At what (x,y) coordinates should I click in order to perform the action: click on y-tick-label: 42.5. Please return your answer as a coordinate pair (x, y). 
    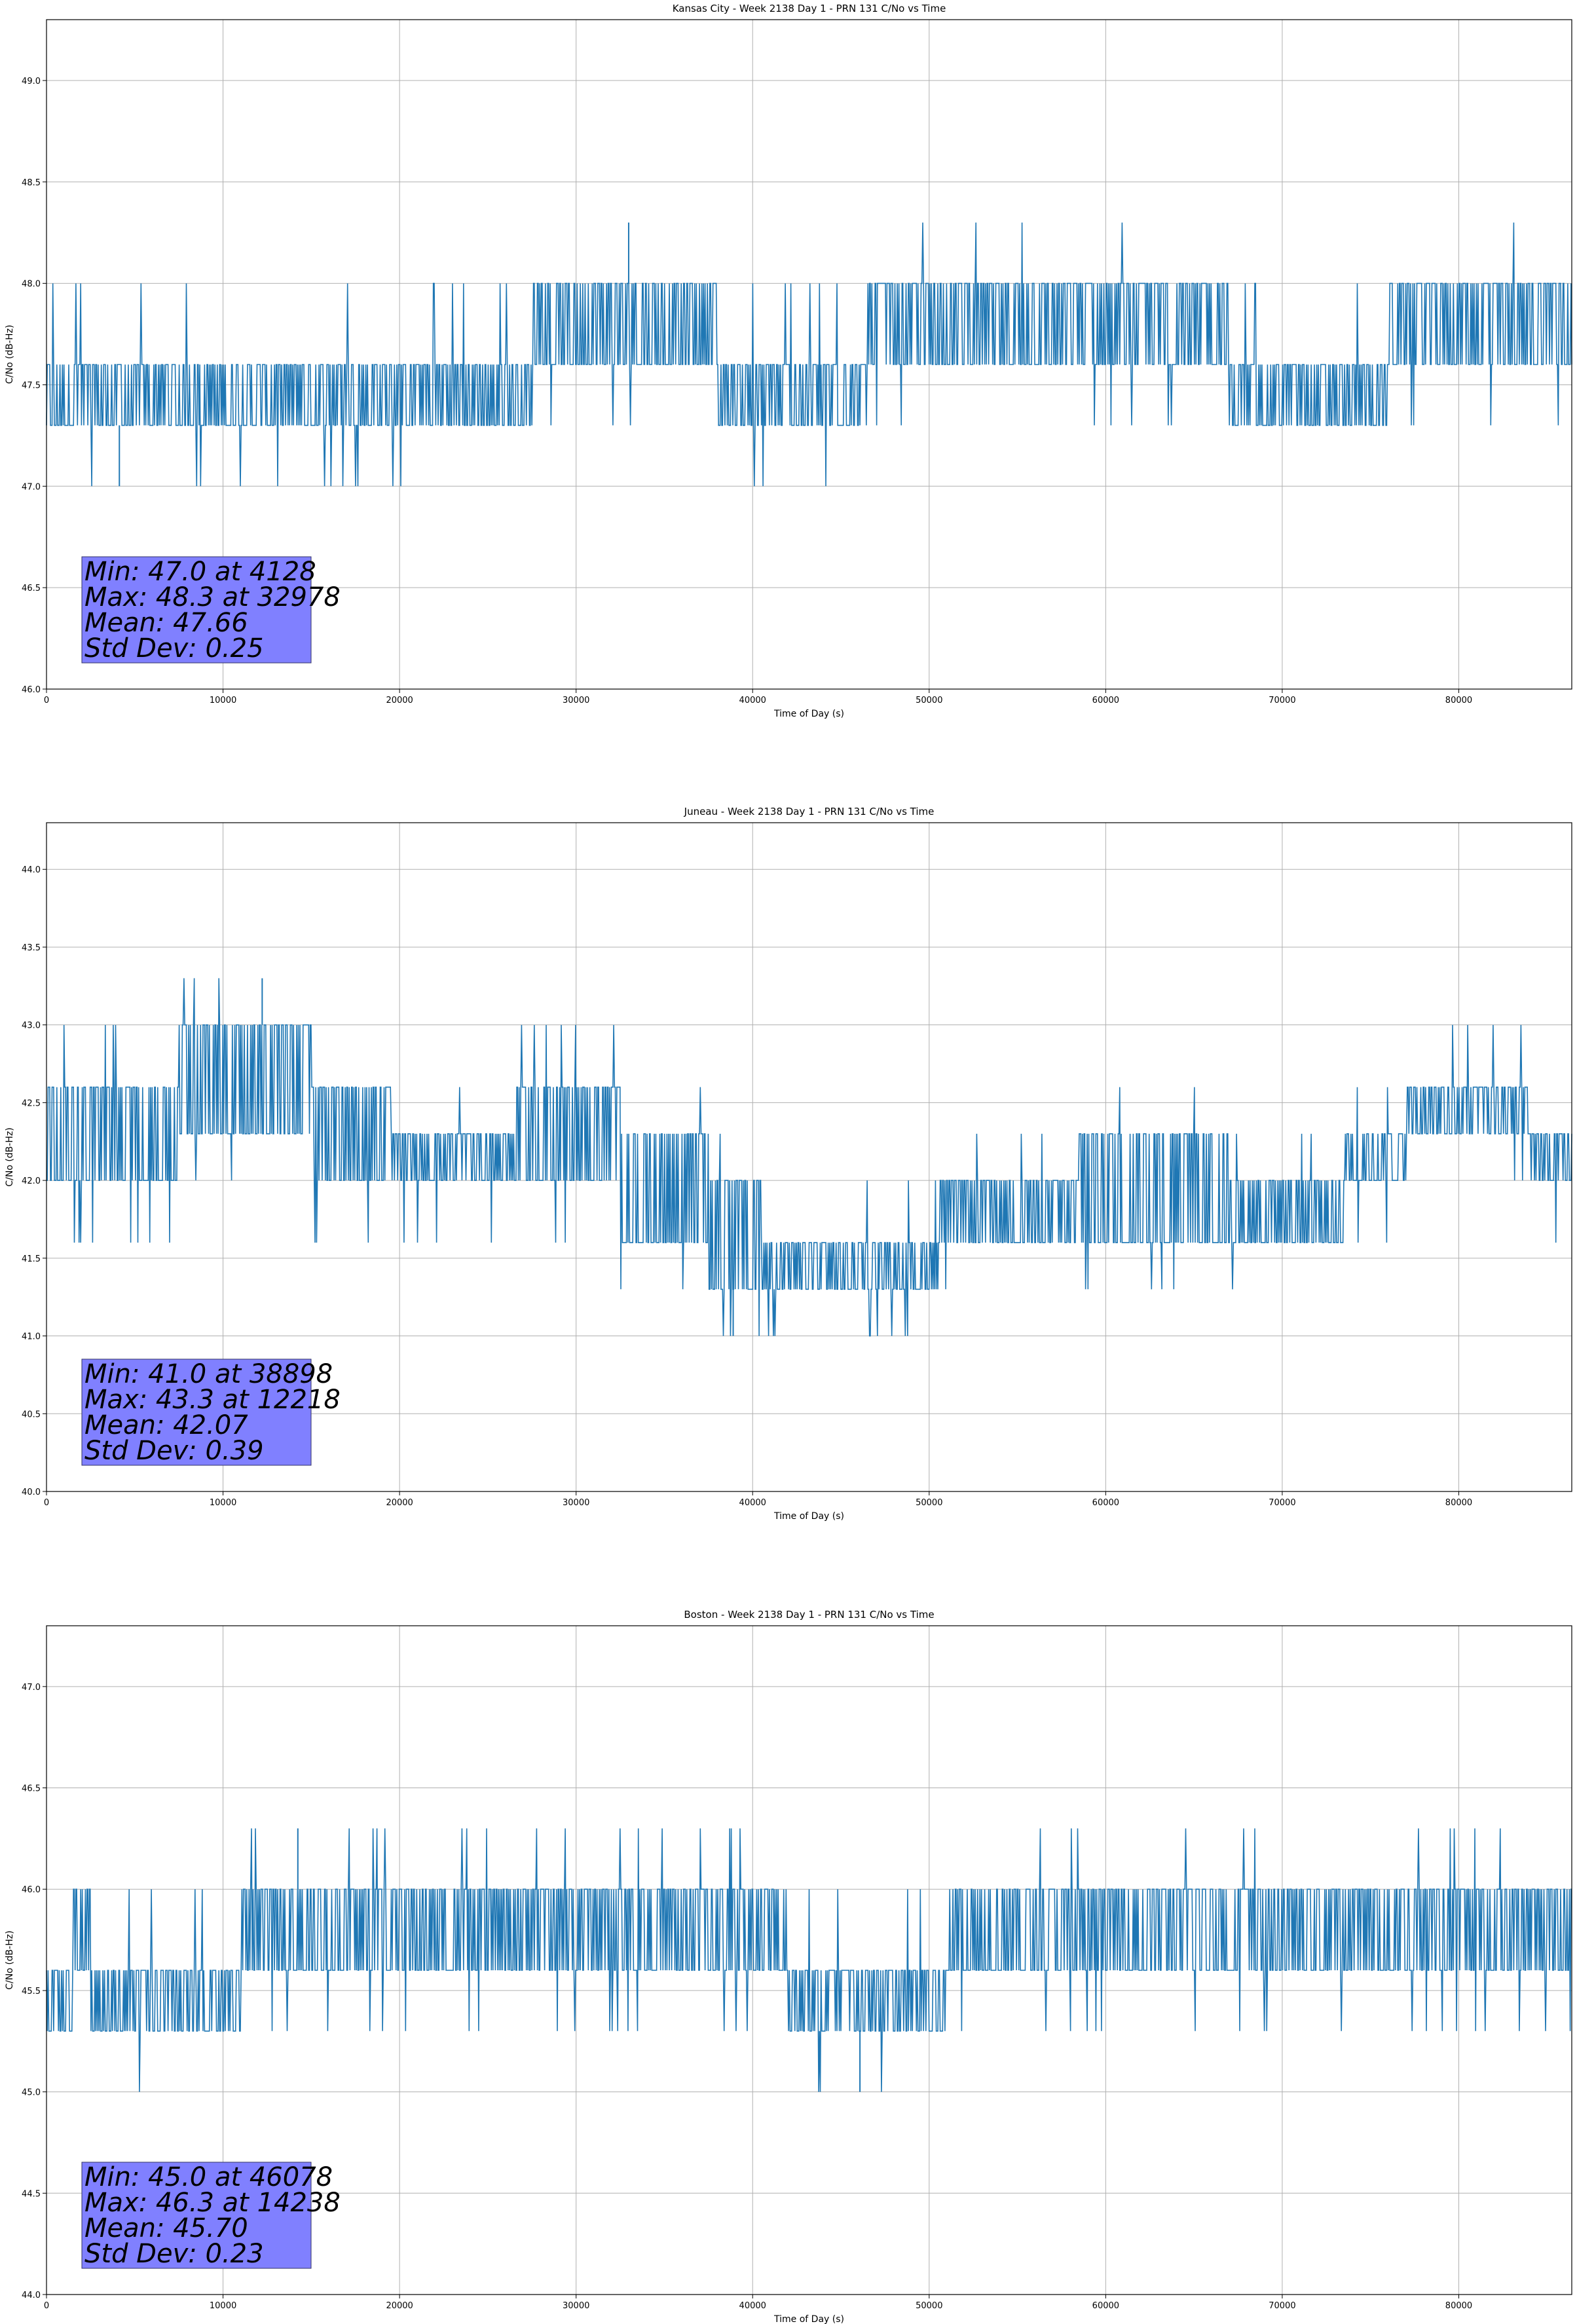
    Looking at the image, I should click on (31, 1103).